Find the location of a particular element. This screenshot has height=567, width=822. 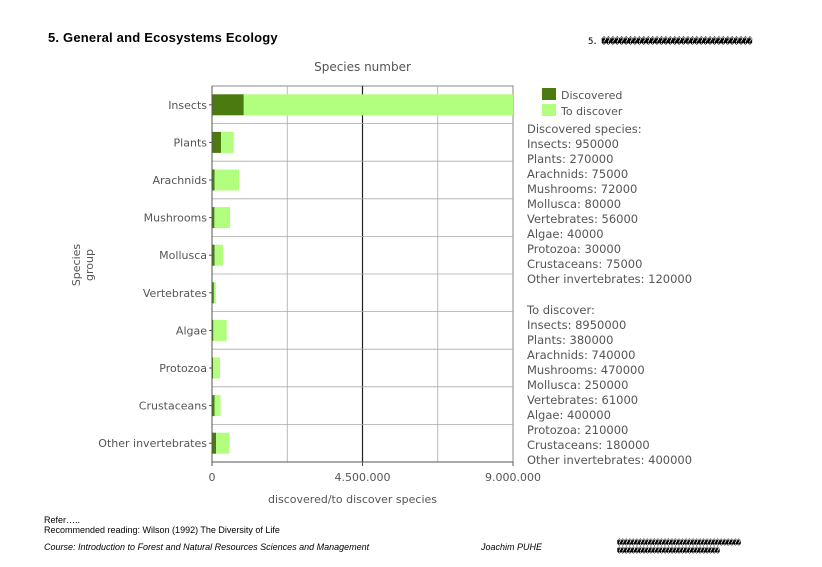

annotation-discovered-line-5: Vertebrates: 56000 is located at coordinates (582, 219).